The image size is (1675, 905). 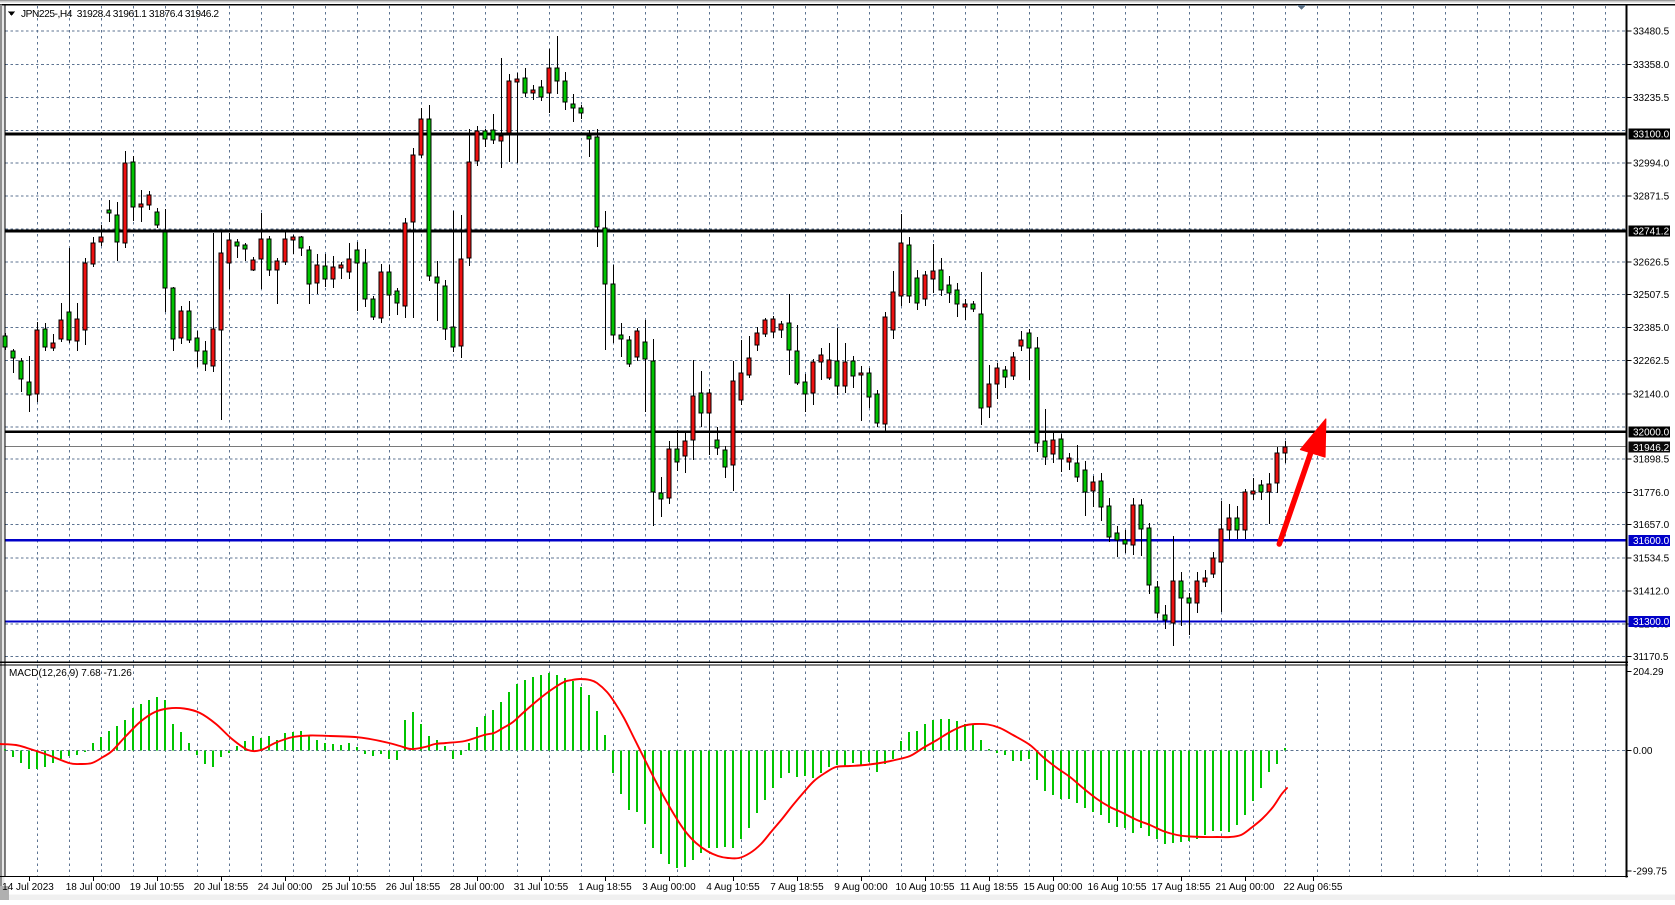 I want to click on svg-text: 32507.5, so click(x=1651, y=295).